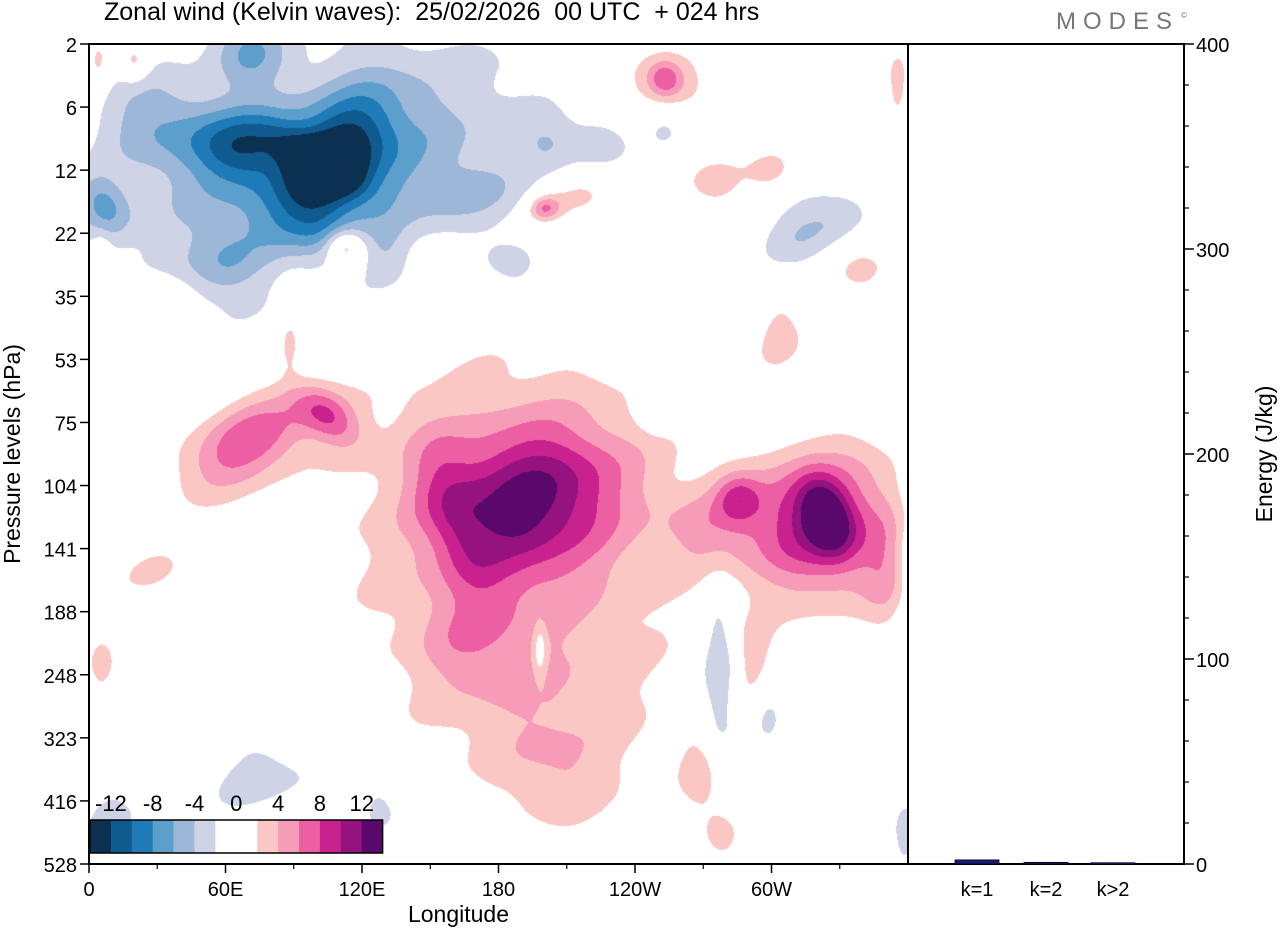  Describe the element at coordinates (1184, 15) in the screenshot. I see `copyright-mark: ©` at that location.